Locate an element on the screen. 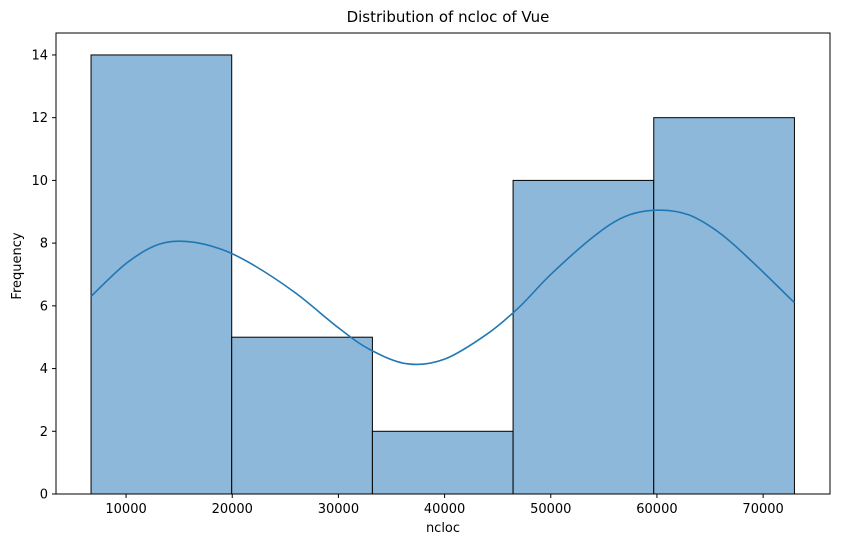  x-tick-label: 40000 is located at coordinates (444, 509).